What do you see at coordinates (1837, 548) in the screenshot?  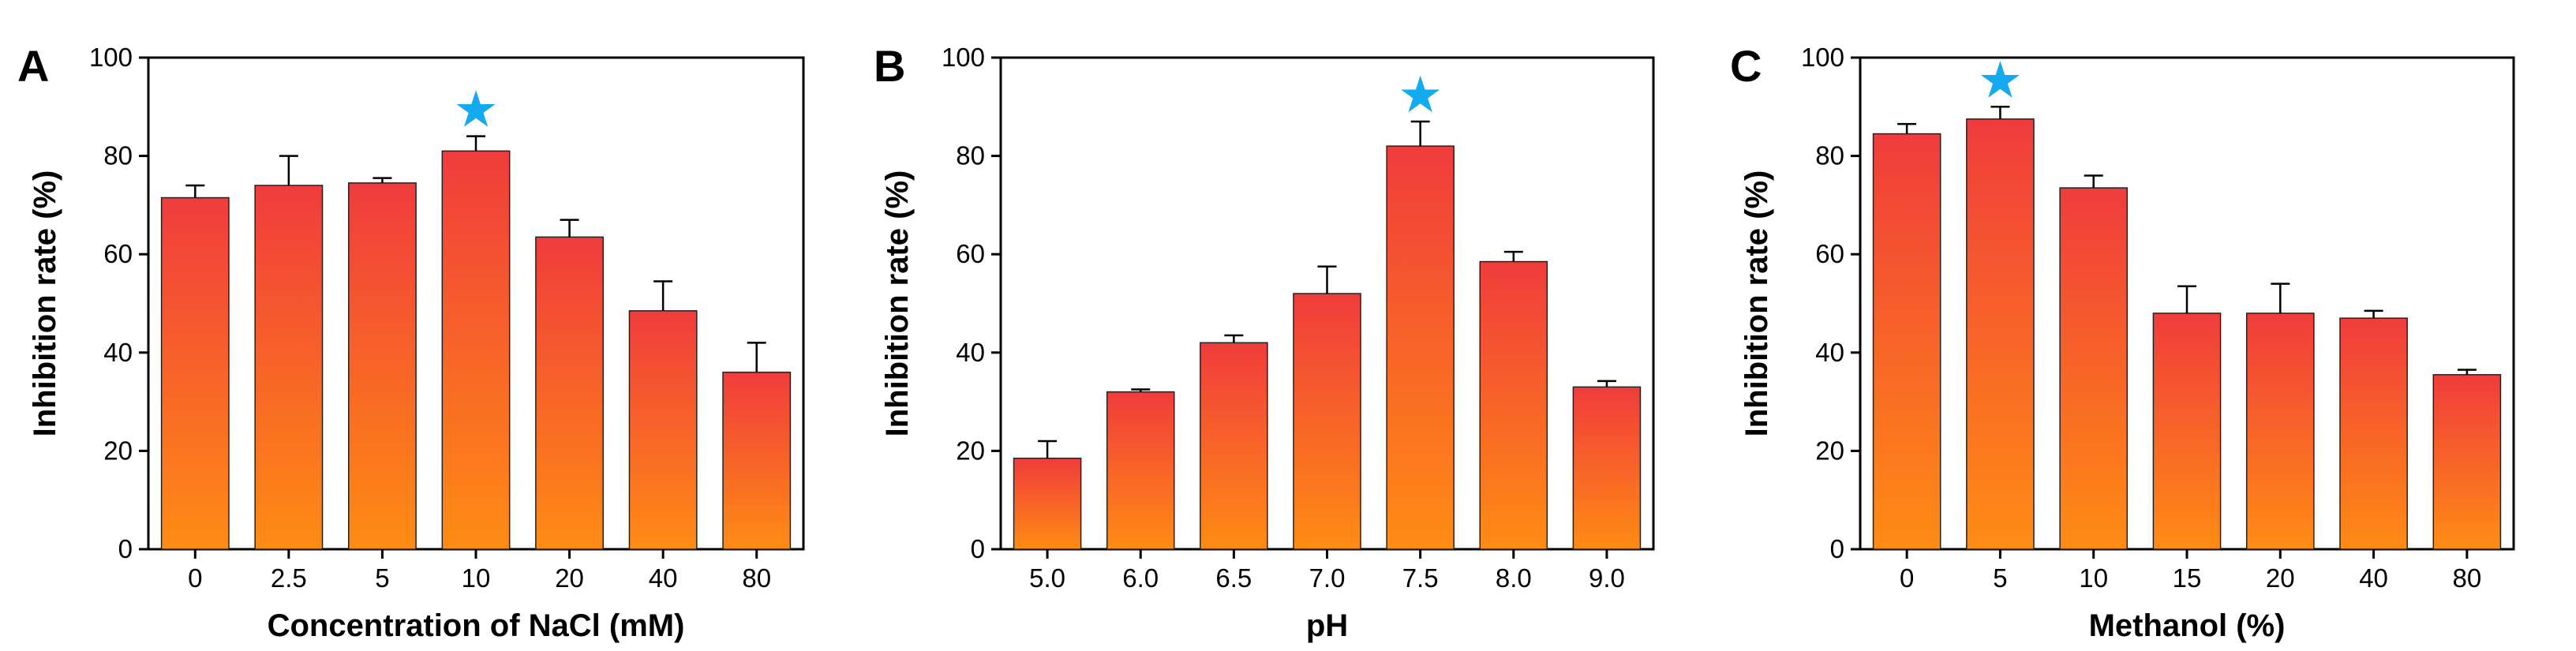 I see `panel-c-y-tick-label: 0` at bounding box center [1837, 548].